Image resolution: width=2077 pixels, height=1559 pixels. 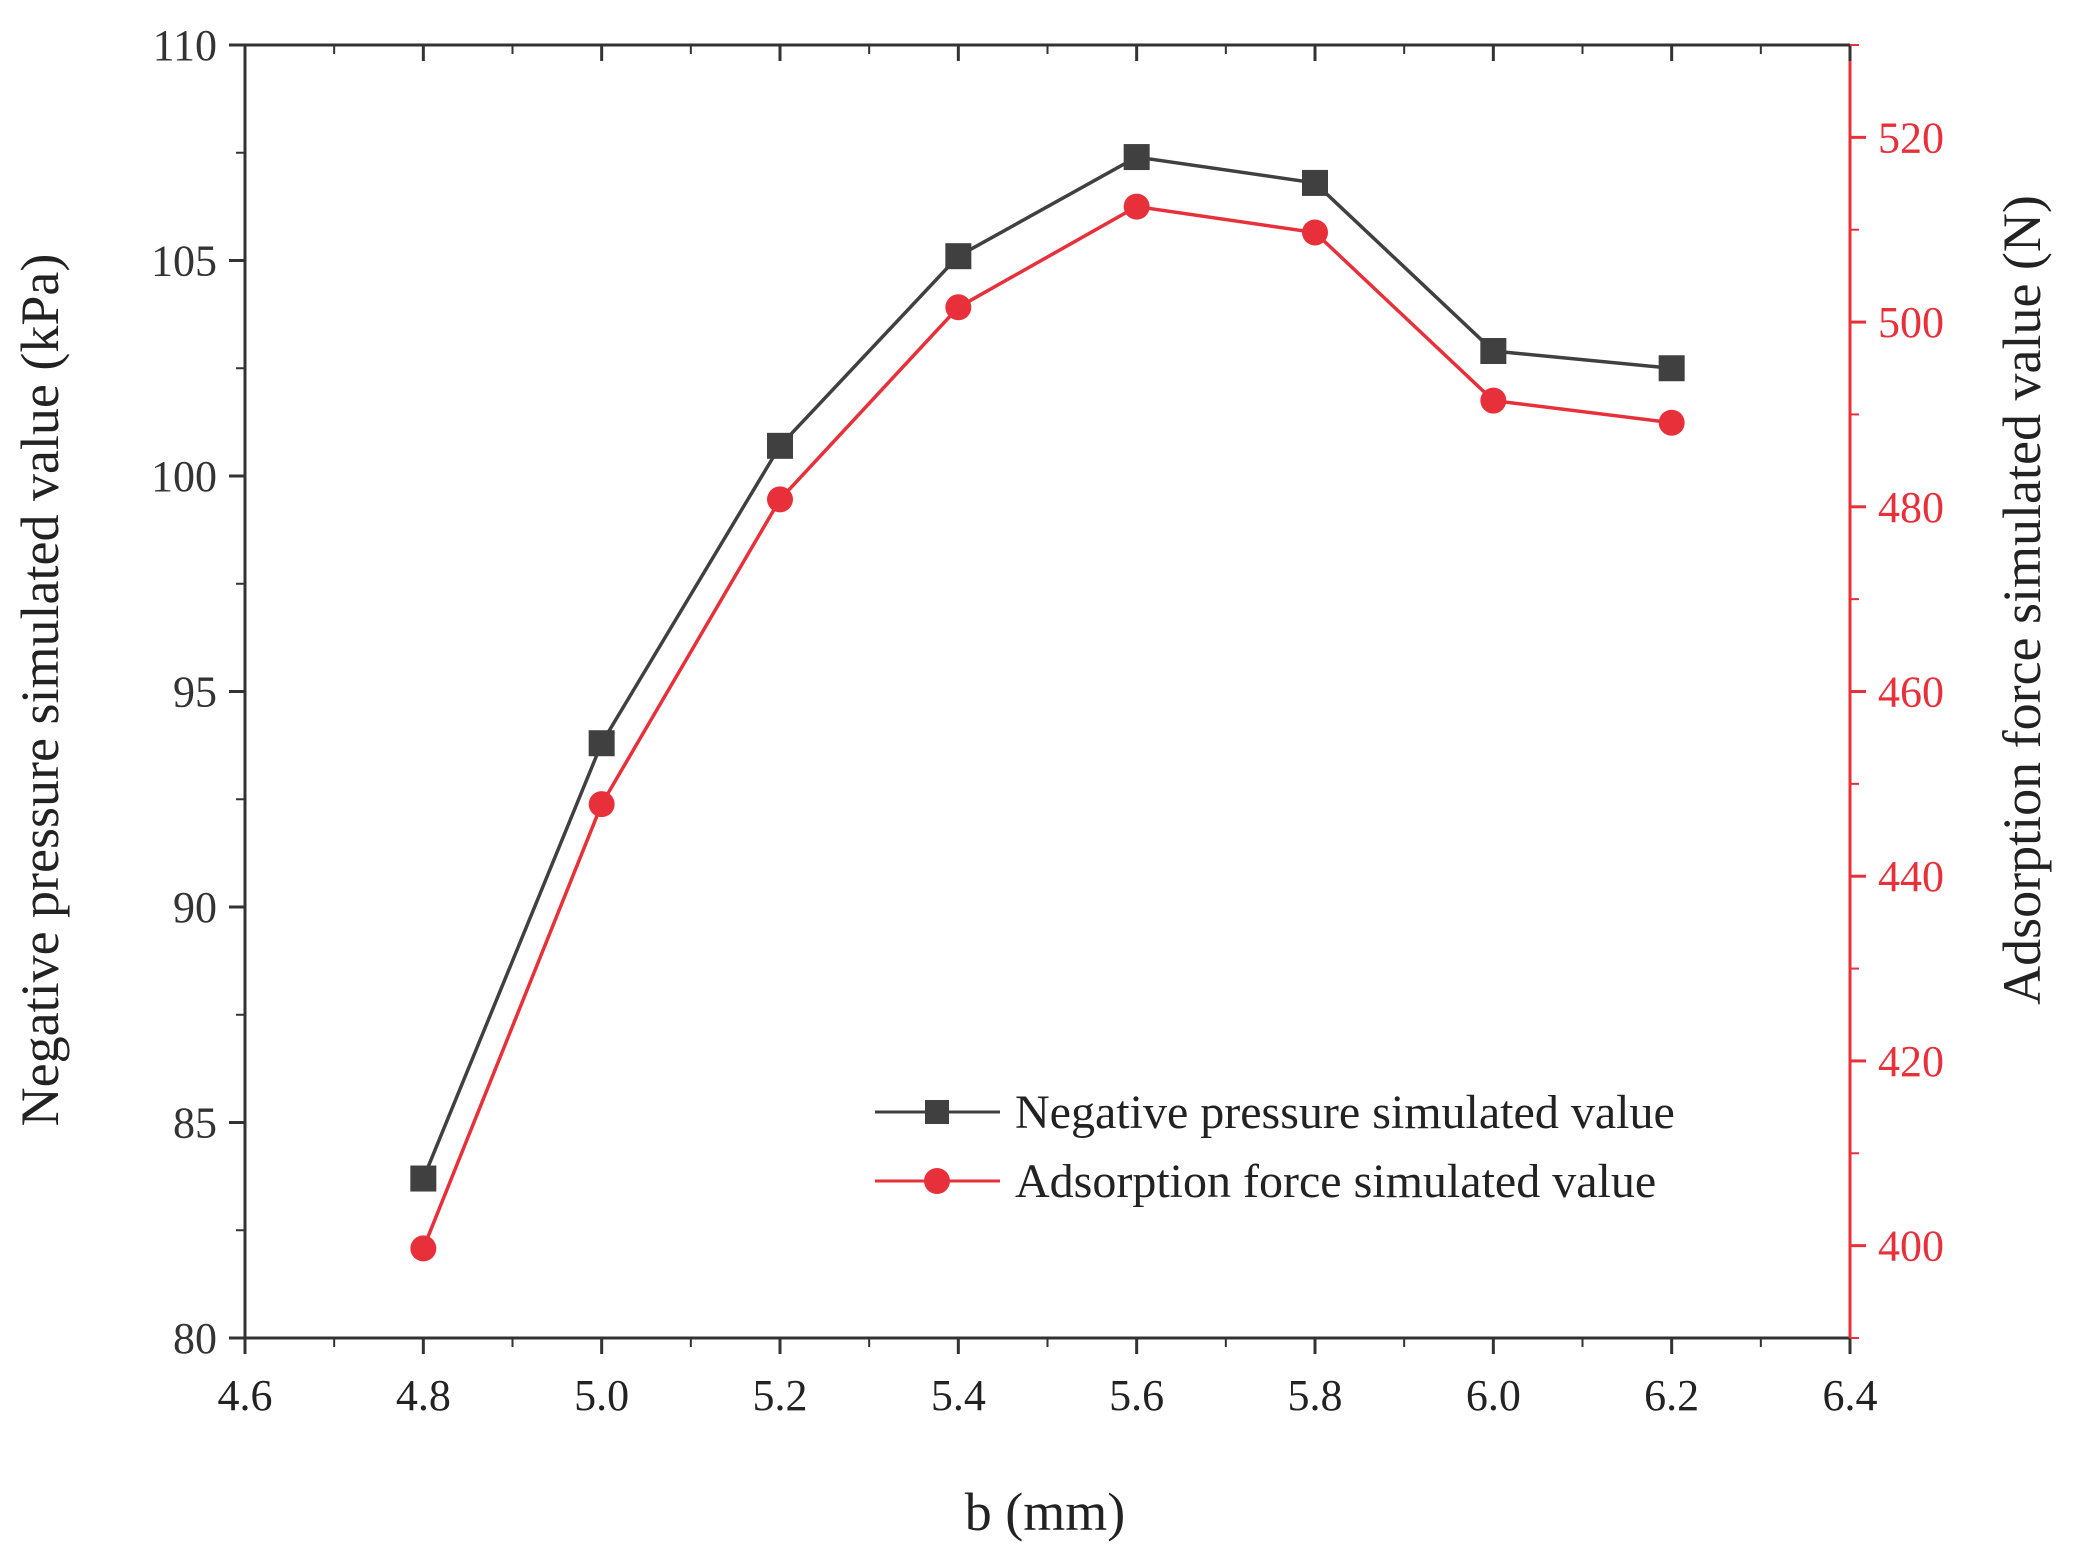 What do you see at coordinates (1493, 1395) in the screenshot?
I see `x-tick-label: 6.0` at bounding box center [1493, 1395].